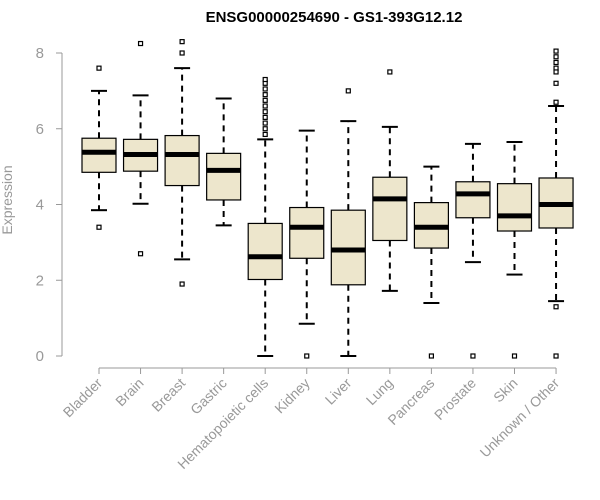  I want to click on box-kidney, so click(307, 244).